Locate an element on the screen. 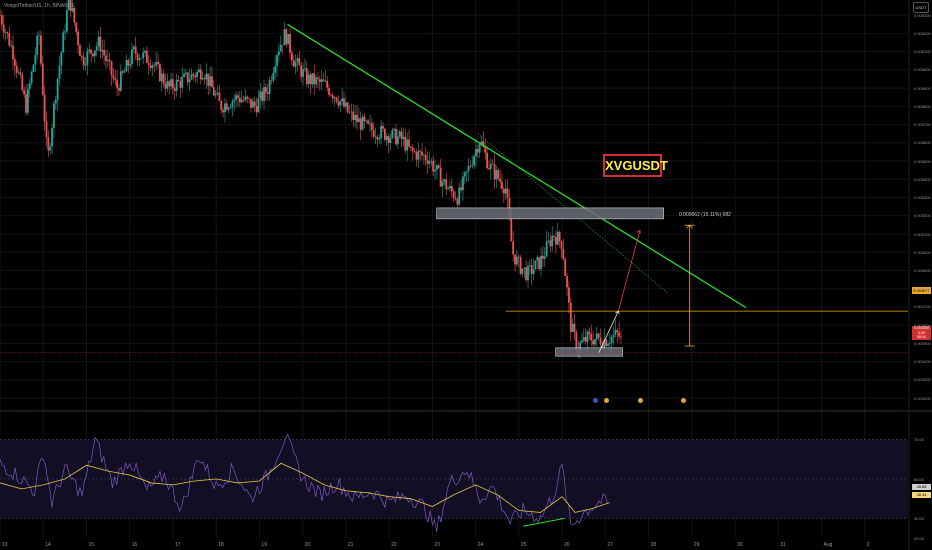 This screenshot has width=932, height=550. price-tick-label: 0.006200 is located at coordinates (922, 33).